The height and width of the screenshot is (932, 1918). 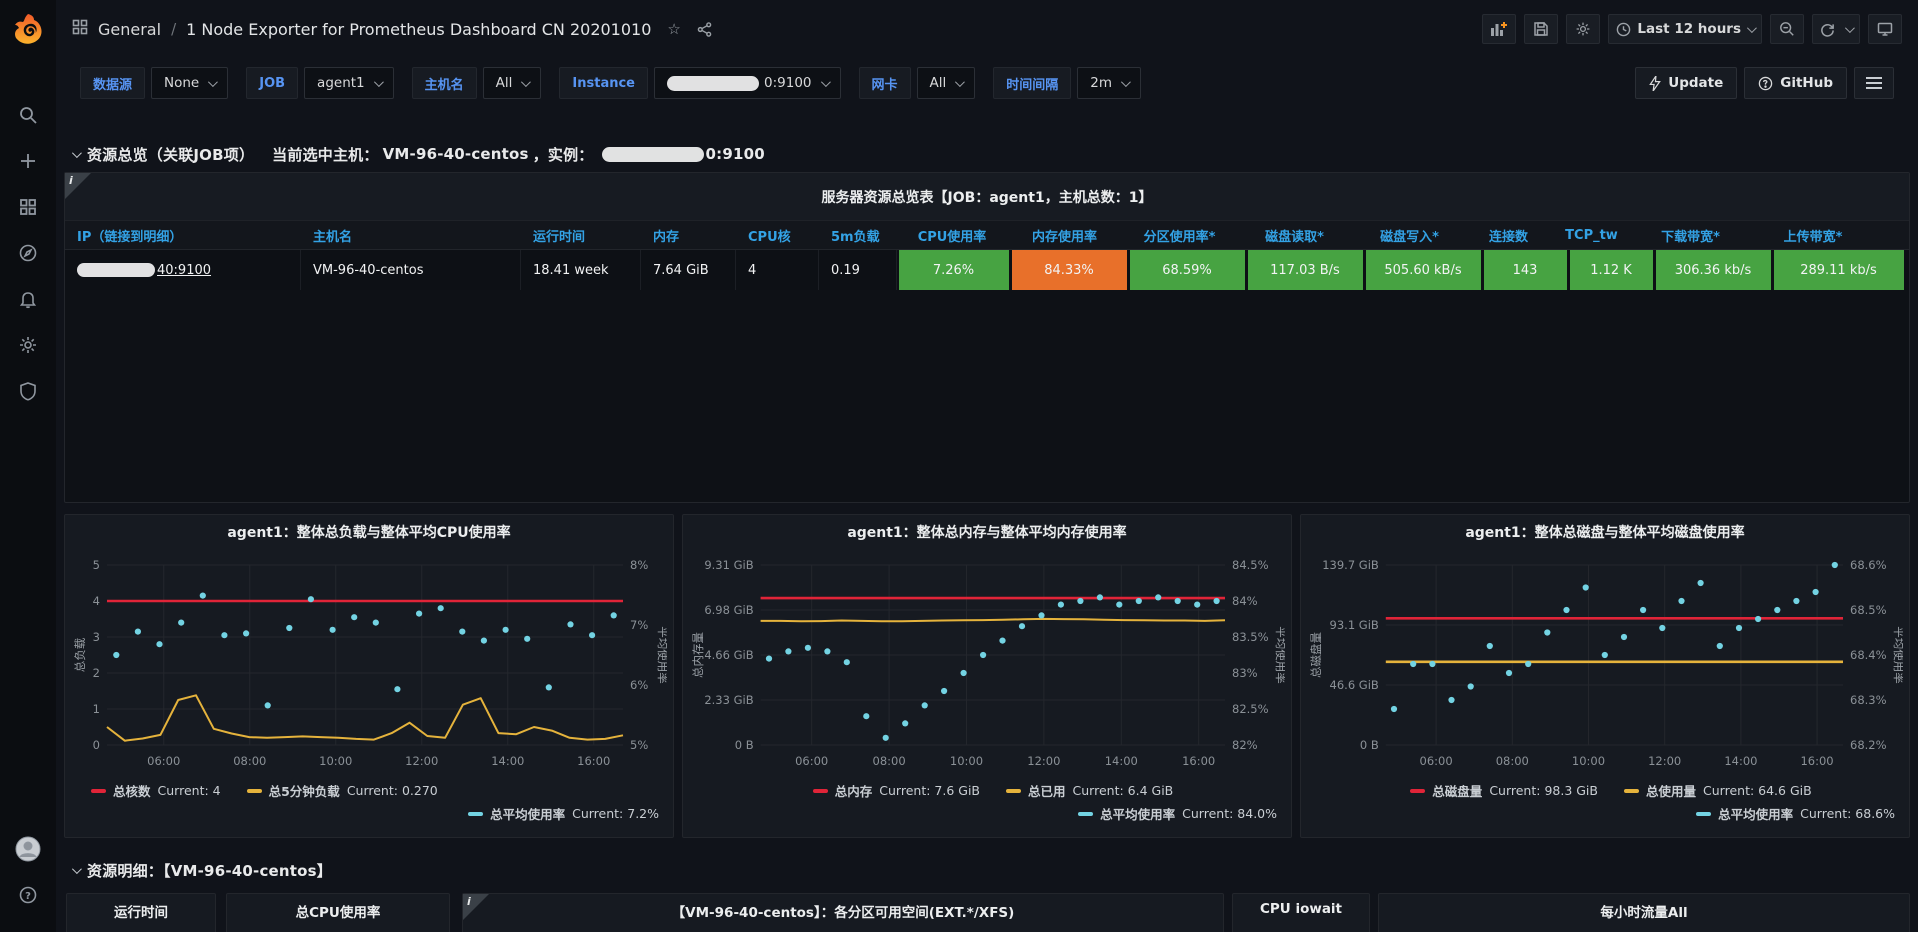 What do you see at coordinates (1179, 237) in the screenshot?
I see `column-header: 分区使用率*` at bounding box center [1179, 237].